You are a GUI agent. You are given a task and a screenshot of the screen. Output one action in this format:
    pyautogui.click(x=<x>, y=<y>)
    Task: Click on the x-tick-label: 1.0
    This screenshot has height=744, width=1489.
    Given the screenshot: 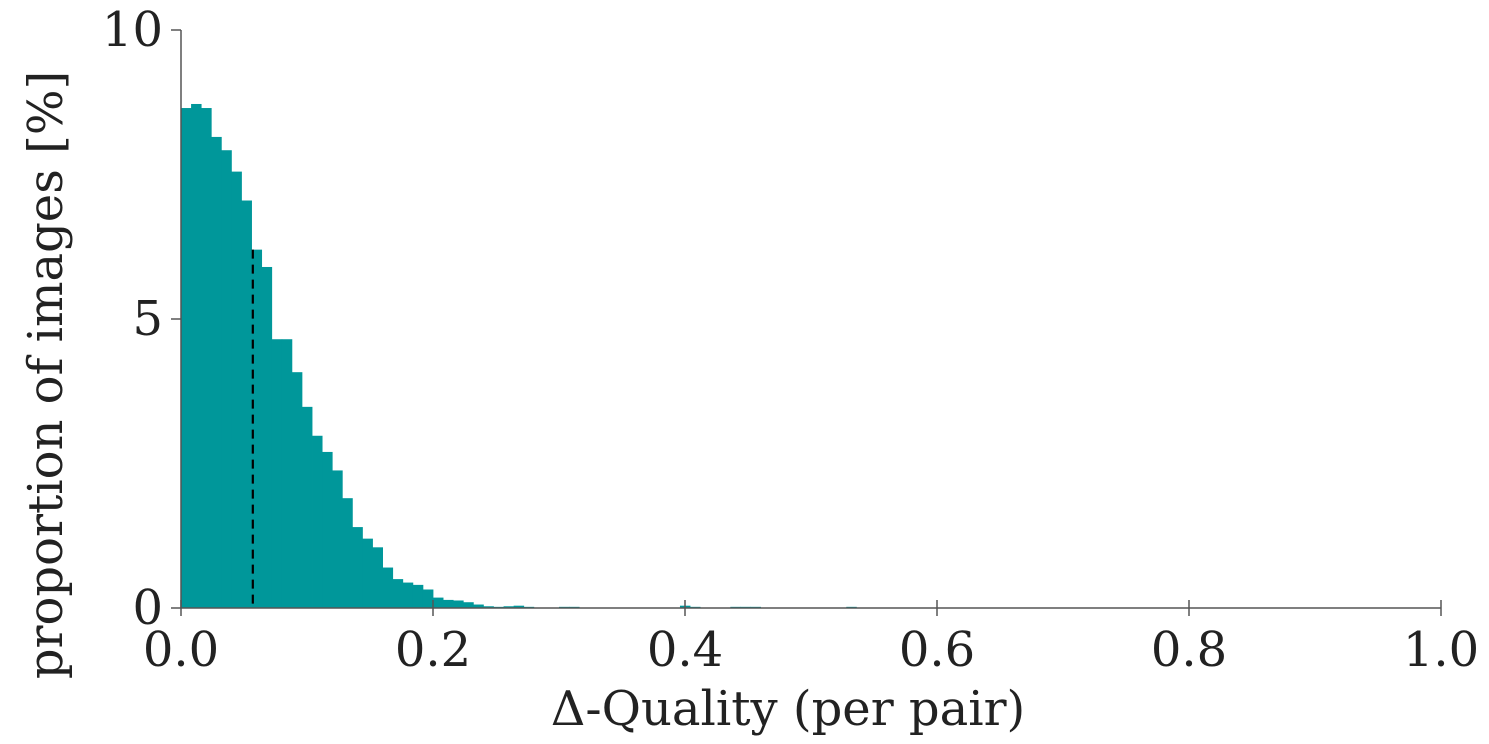 What is the action you would take?
    pyautogui.click(x=1441, y=650)
    